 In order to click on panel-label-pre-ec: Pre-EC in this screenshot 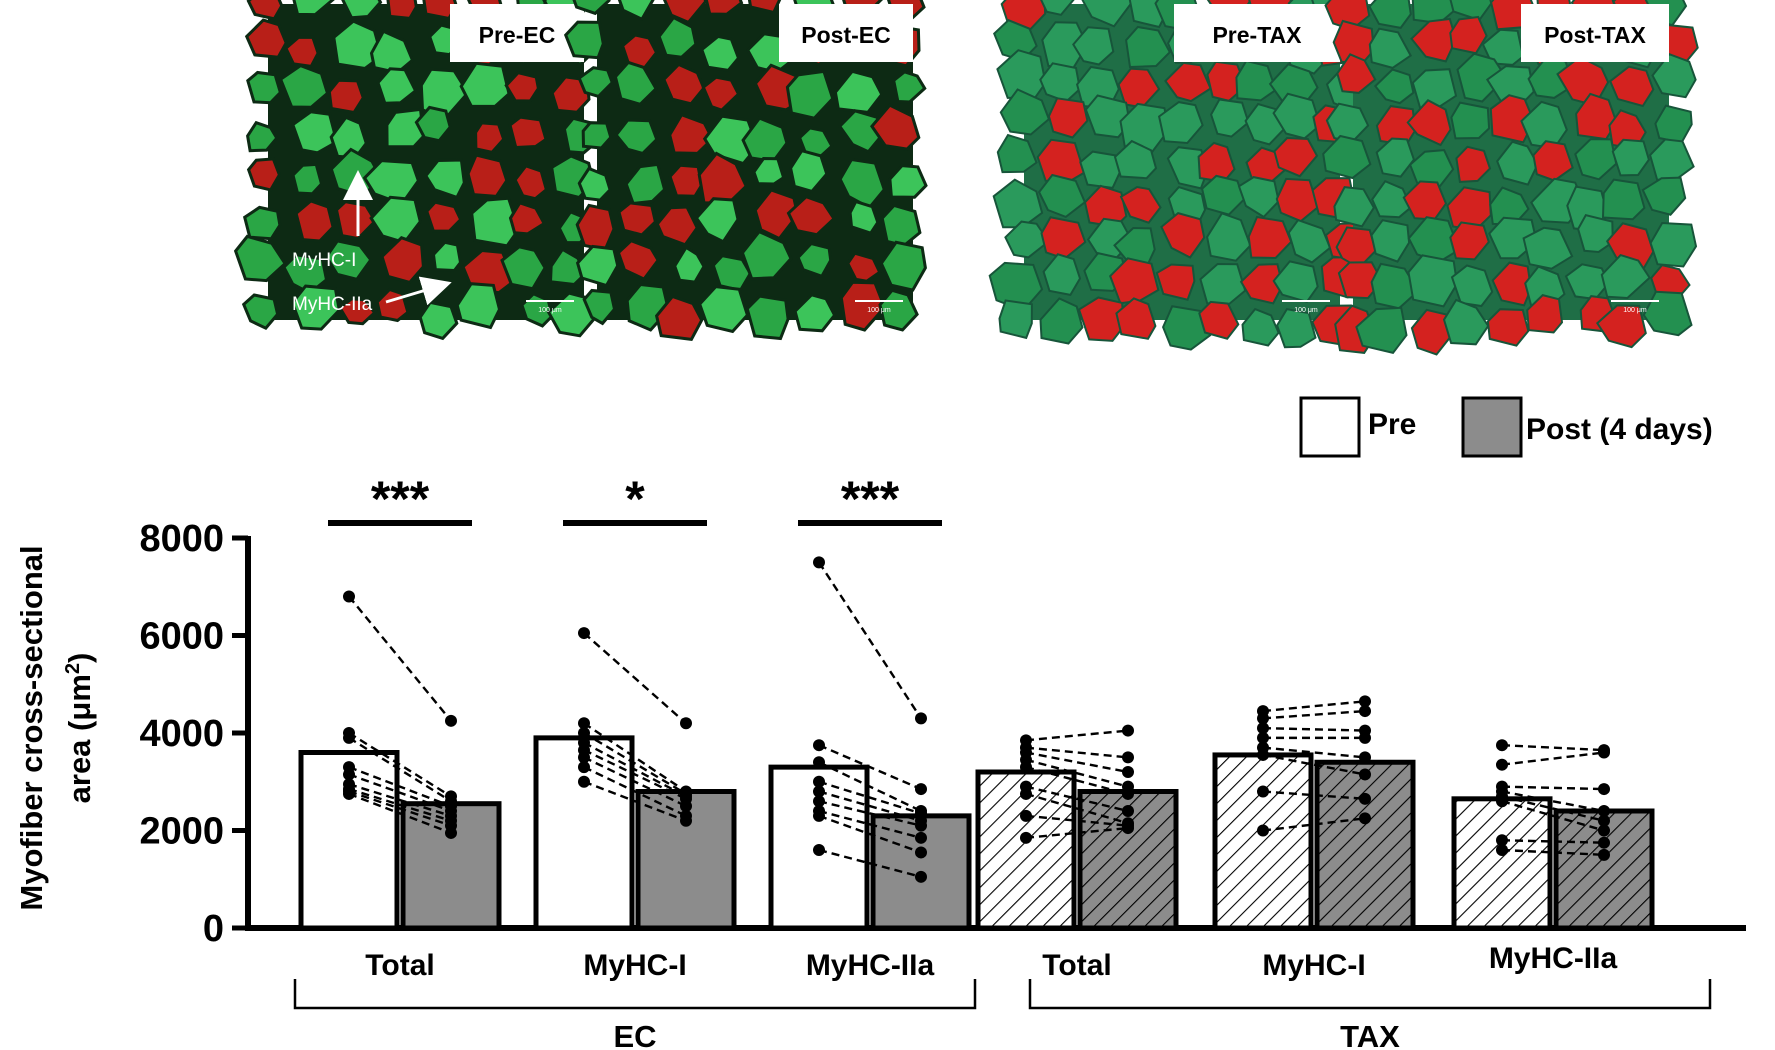, I will do `click(517, 35)`.